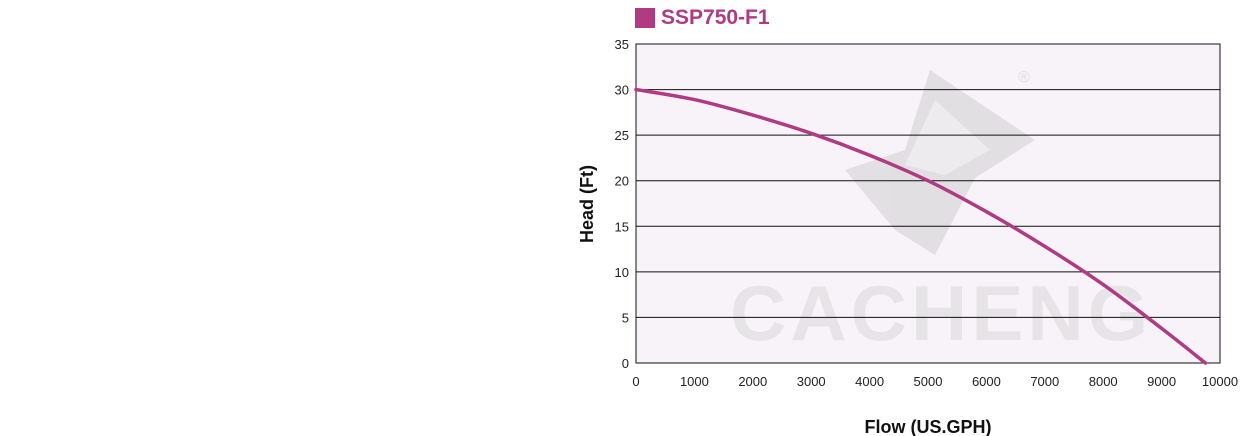 The width and height of the screenshot is (1255, 436). Describe the element at coordinates (625, 363) in the screenshot. I see `y-tick-label: 0` at that location.